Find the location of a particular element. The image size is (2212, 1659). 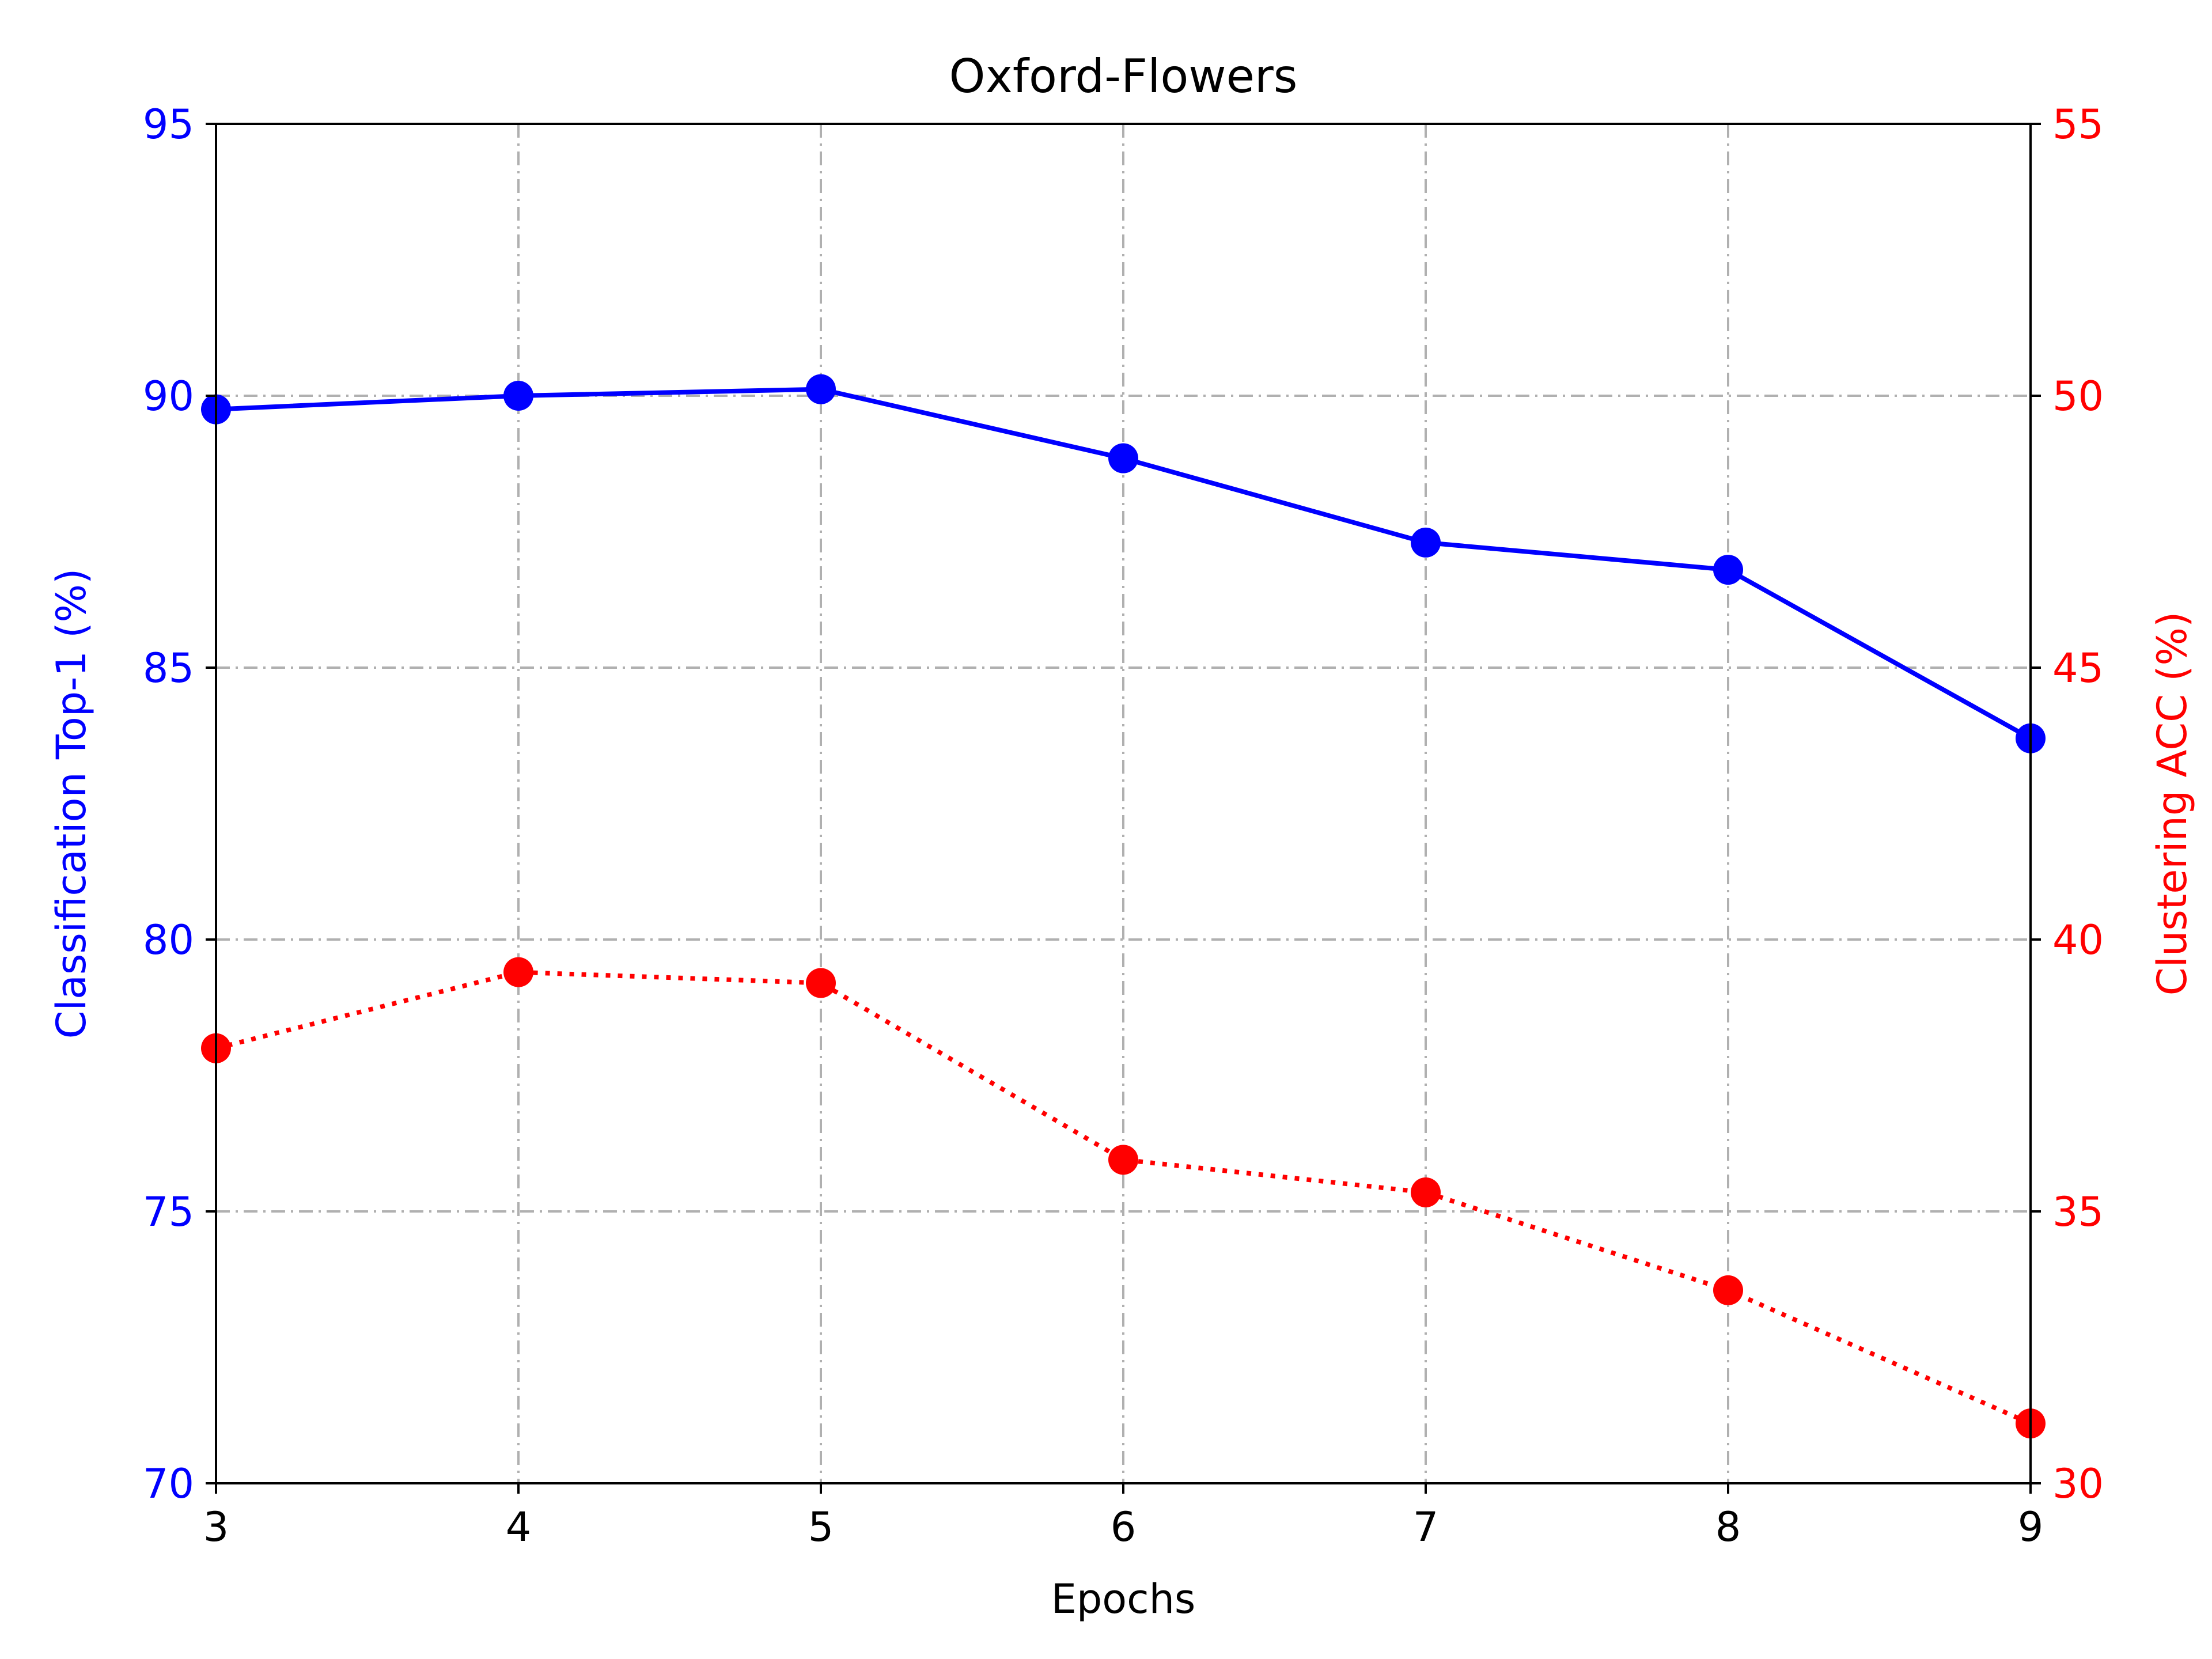

y-axis-left-label: Classification Top-1 (%) is located at coordinates (71, 804).